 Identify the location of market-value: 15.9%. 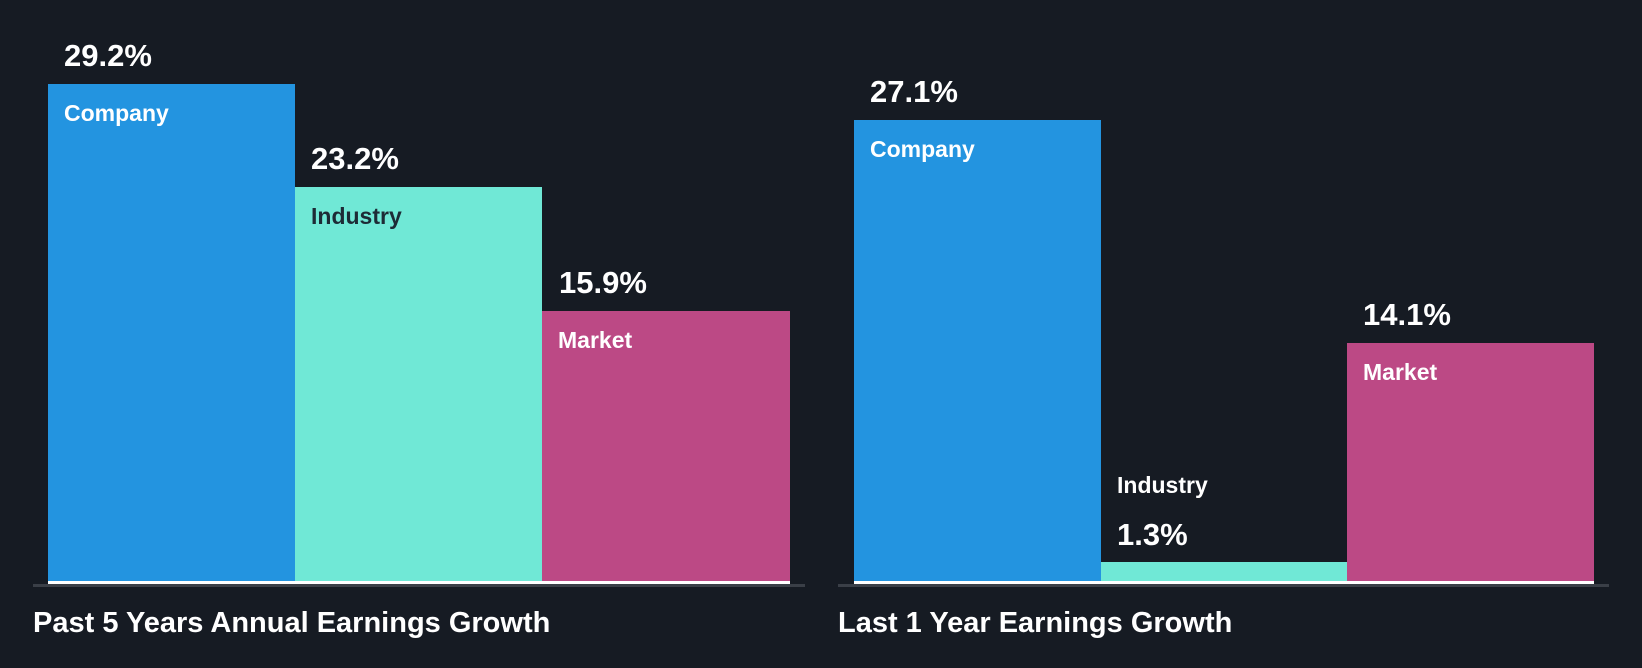
(603, 282).